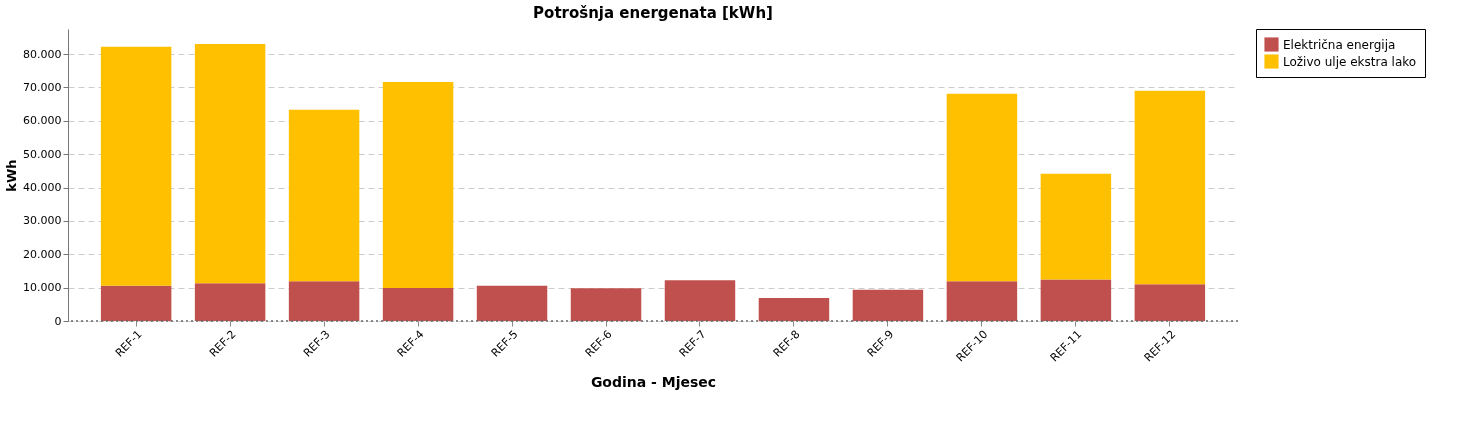  Describe the element at coordinates (1350, 61) in the screenshot. I see `legend-label: Loživo ulje ekstra lako` at that location.